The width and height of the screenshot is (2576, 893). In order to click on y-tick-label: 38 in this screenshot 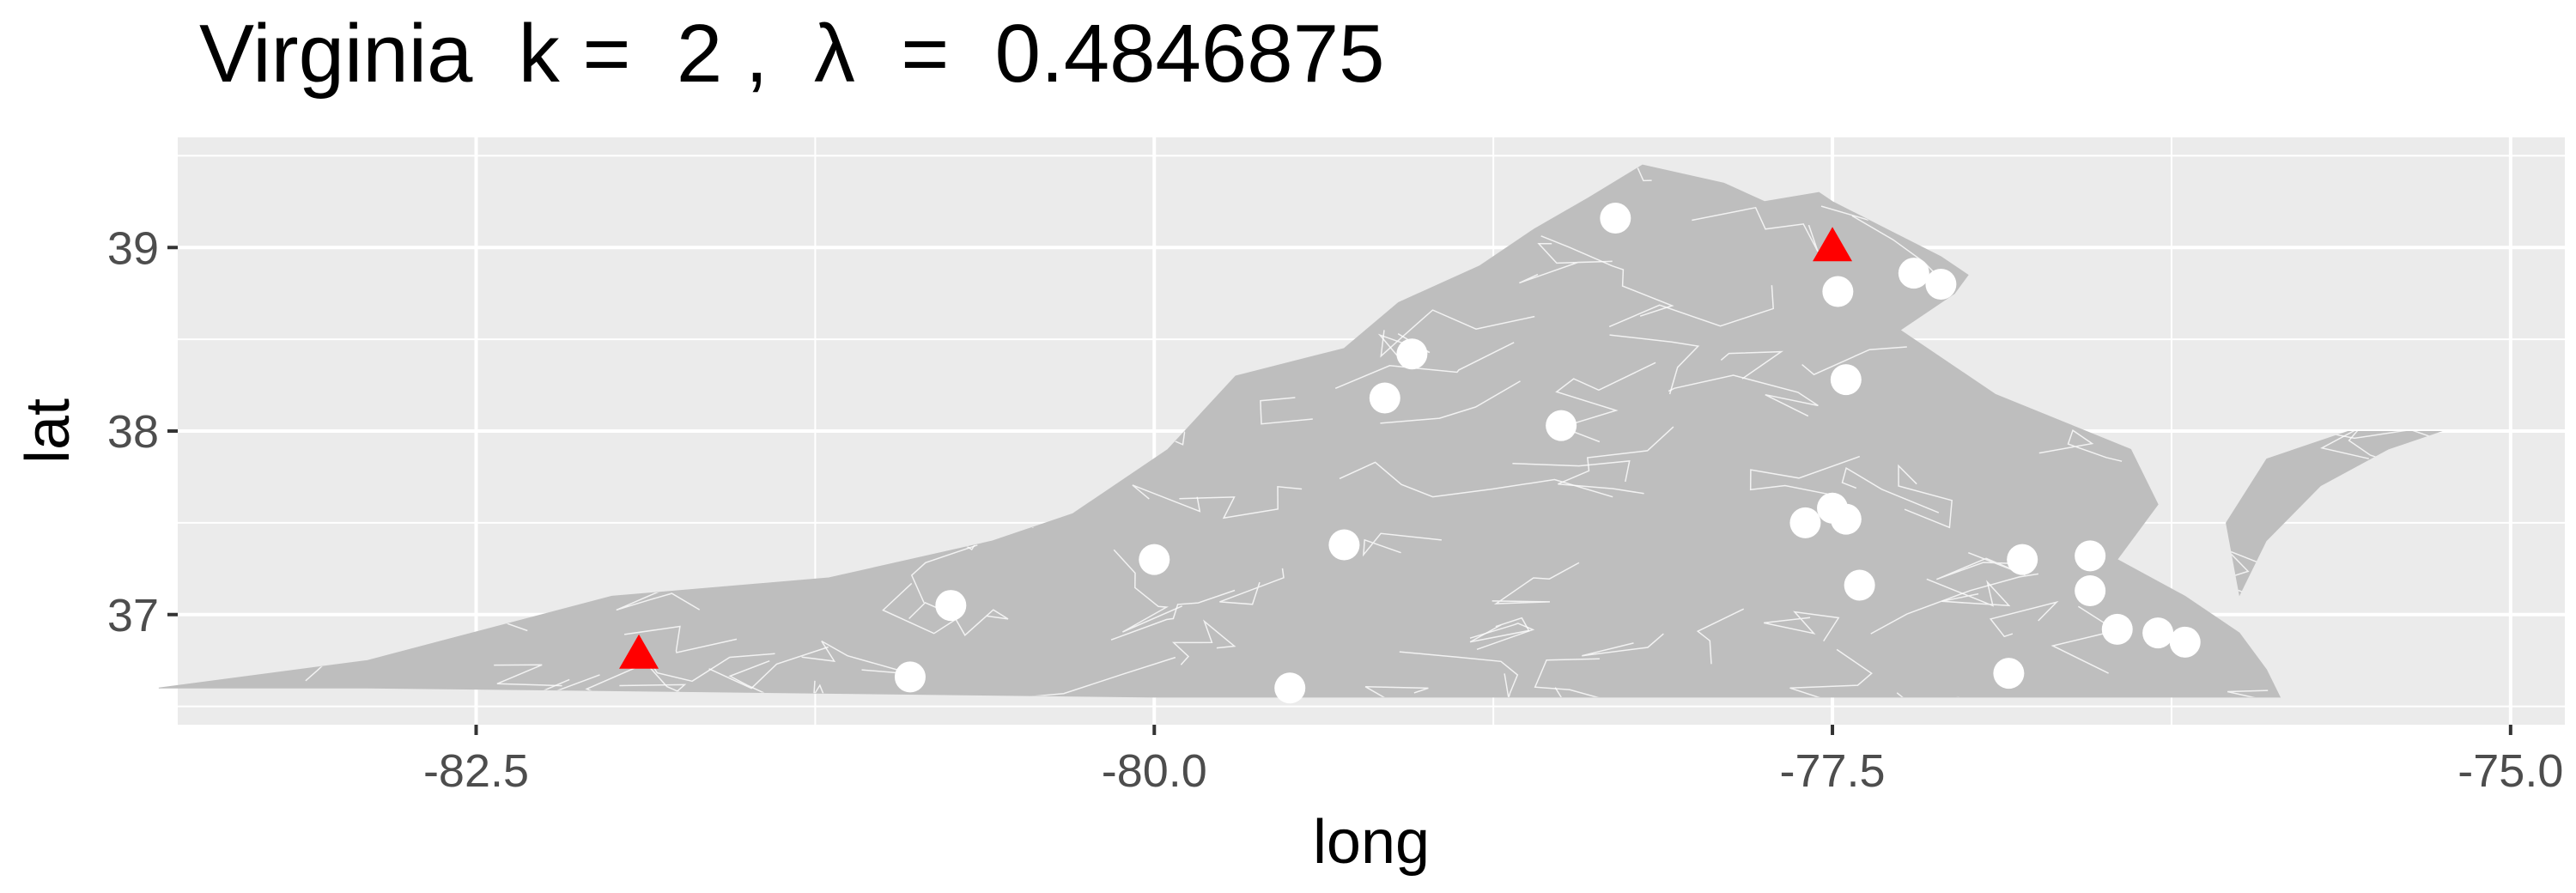, I will do `click(133, 432)`.